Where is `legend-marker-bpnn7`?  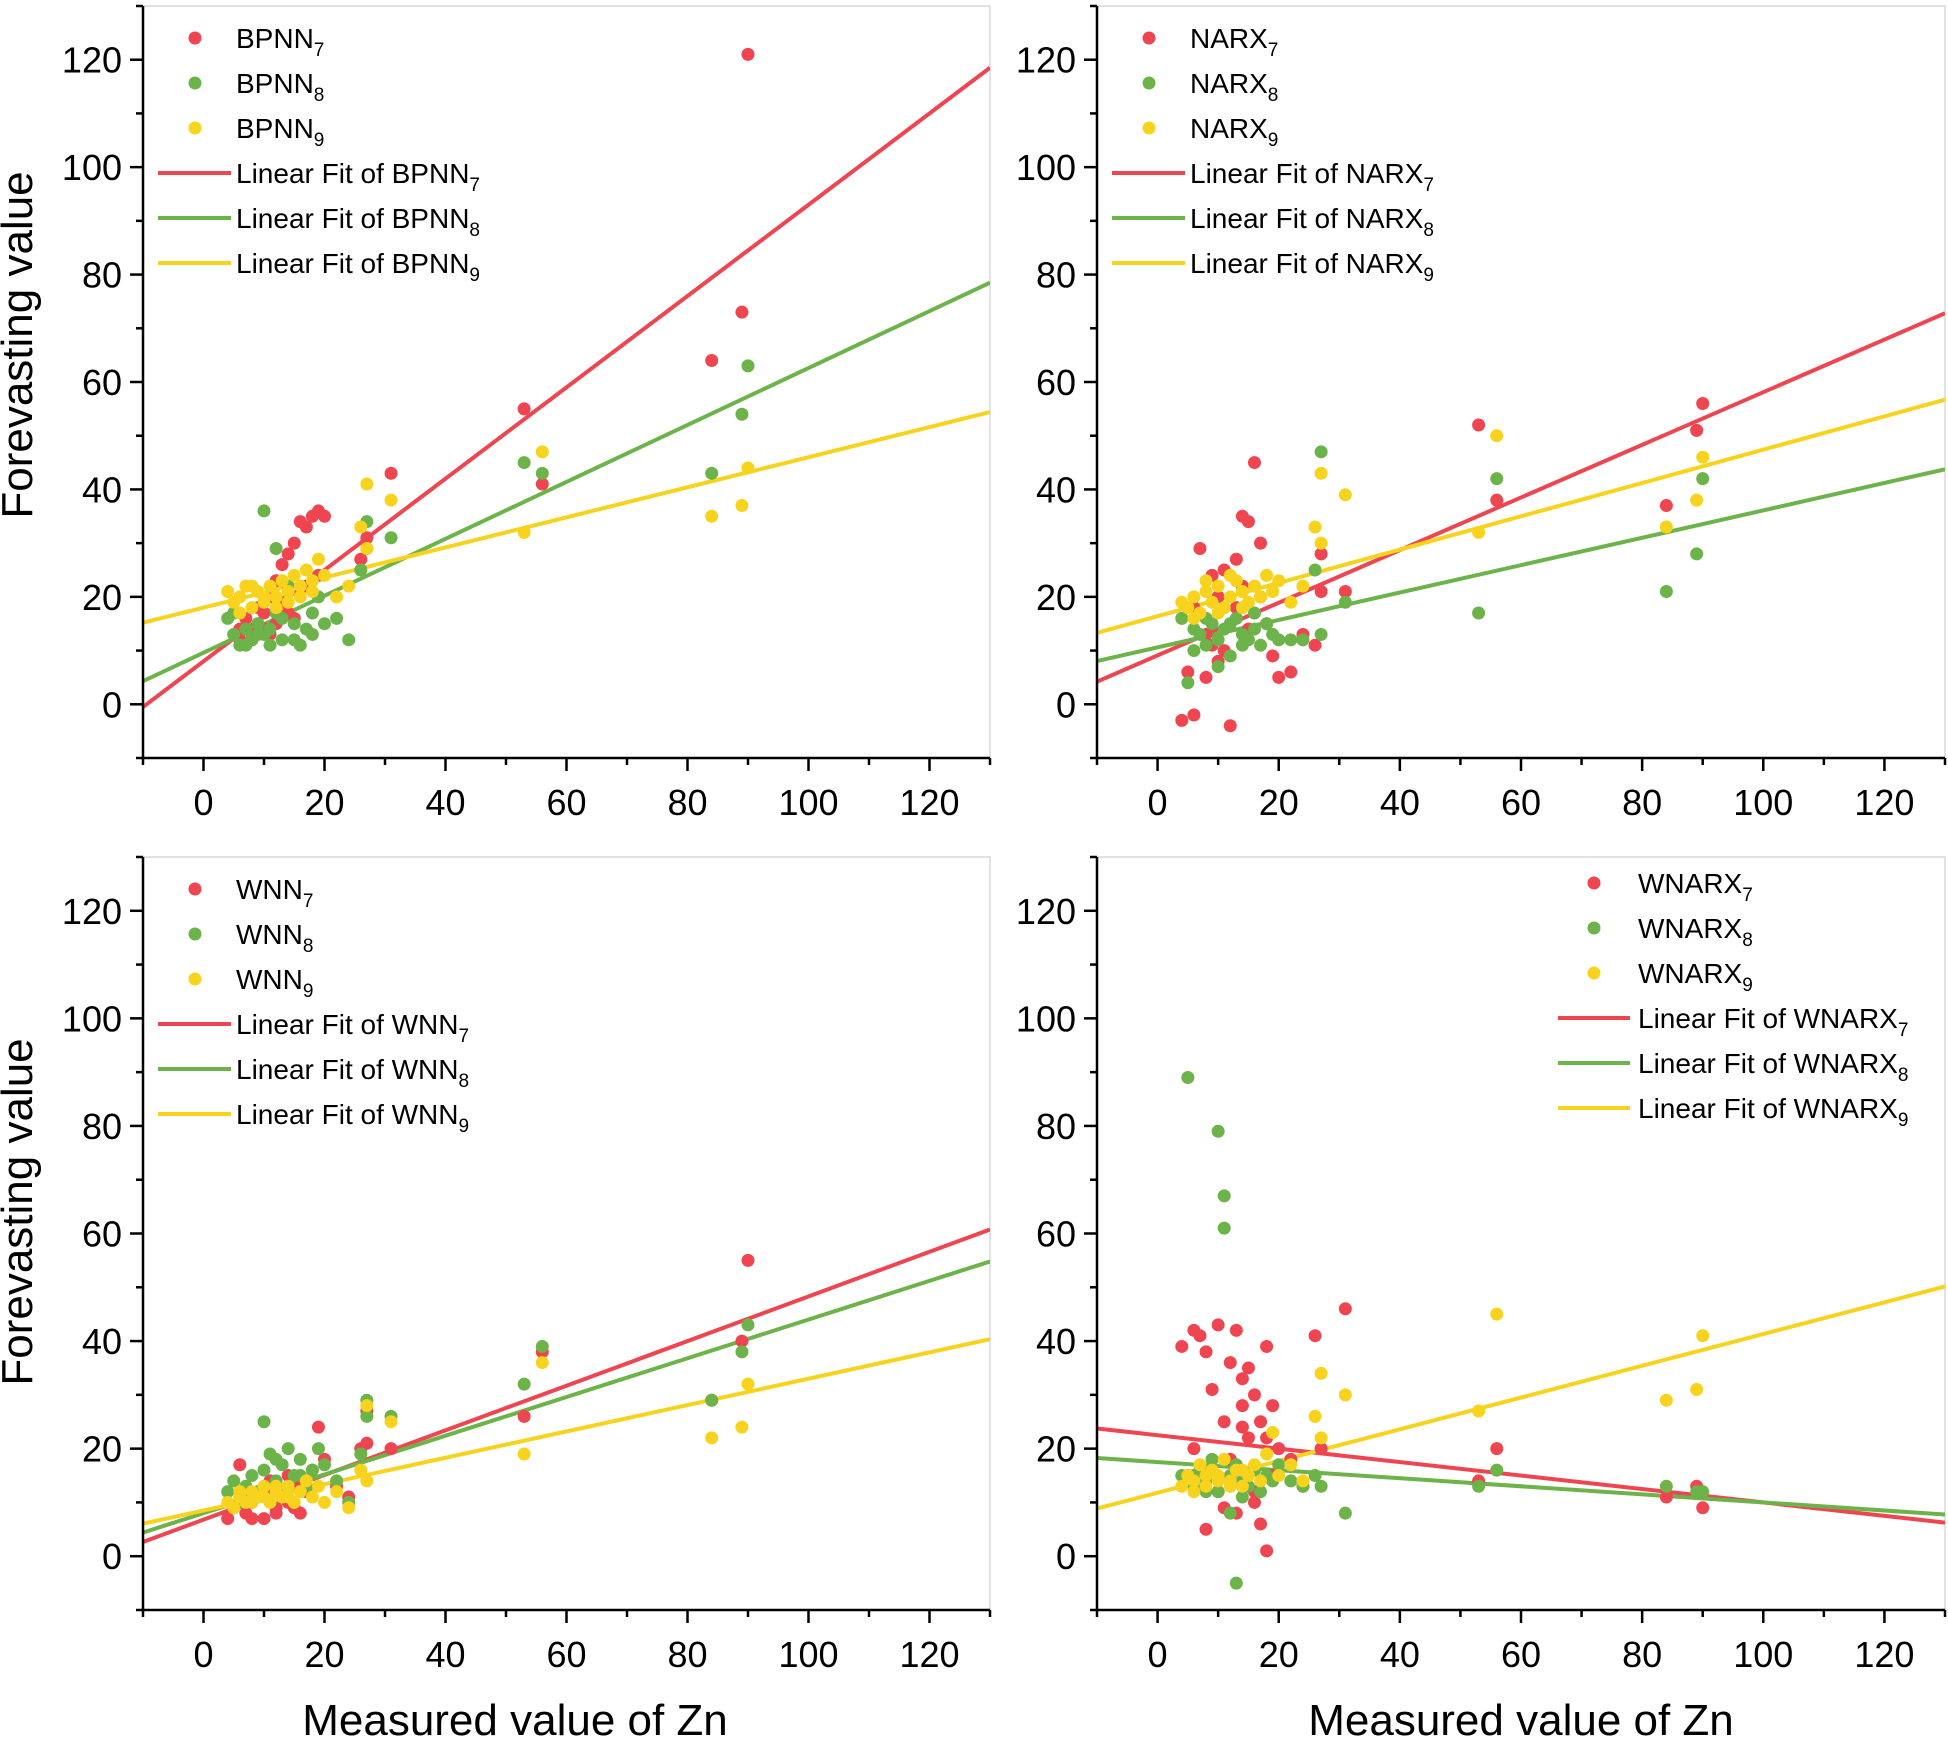 legend-marker-bpnn7 is located at coordinates (195, 38).